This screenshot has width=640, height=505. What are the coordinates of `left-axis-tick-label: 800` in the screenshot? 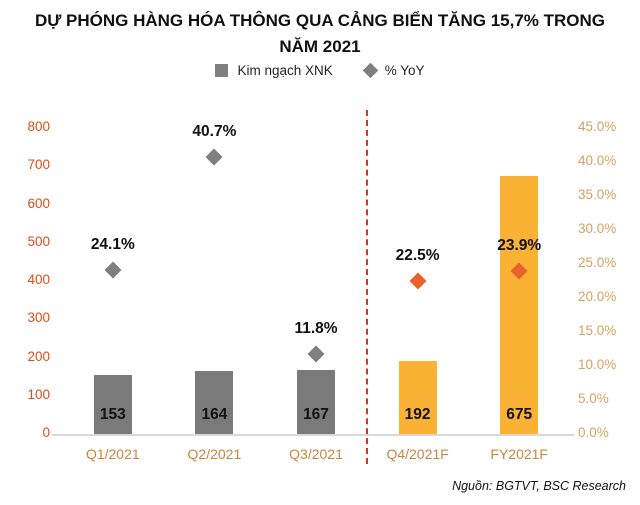 It's located at (38, 126).